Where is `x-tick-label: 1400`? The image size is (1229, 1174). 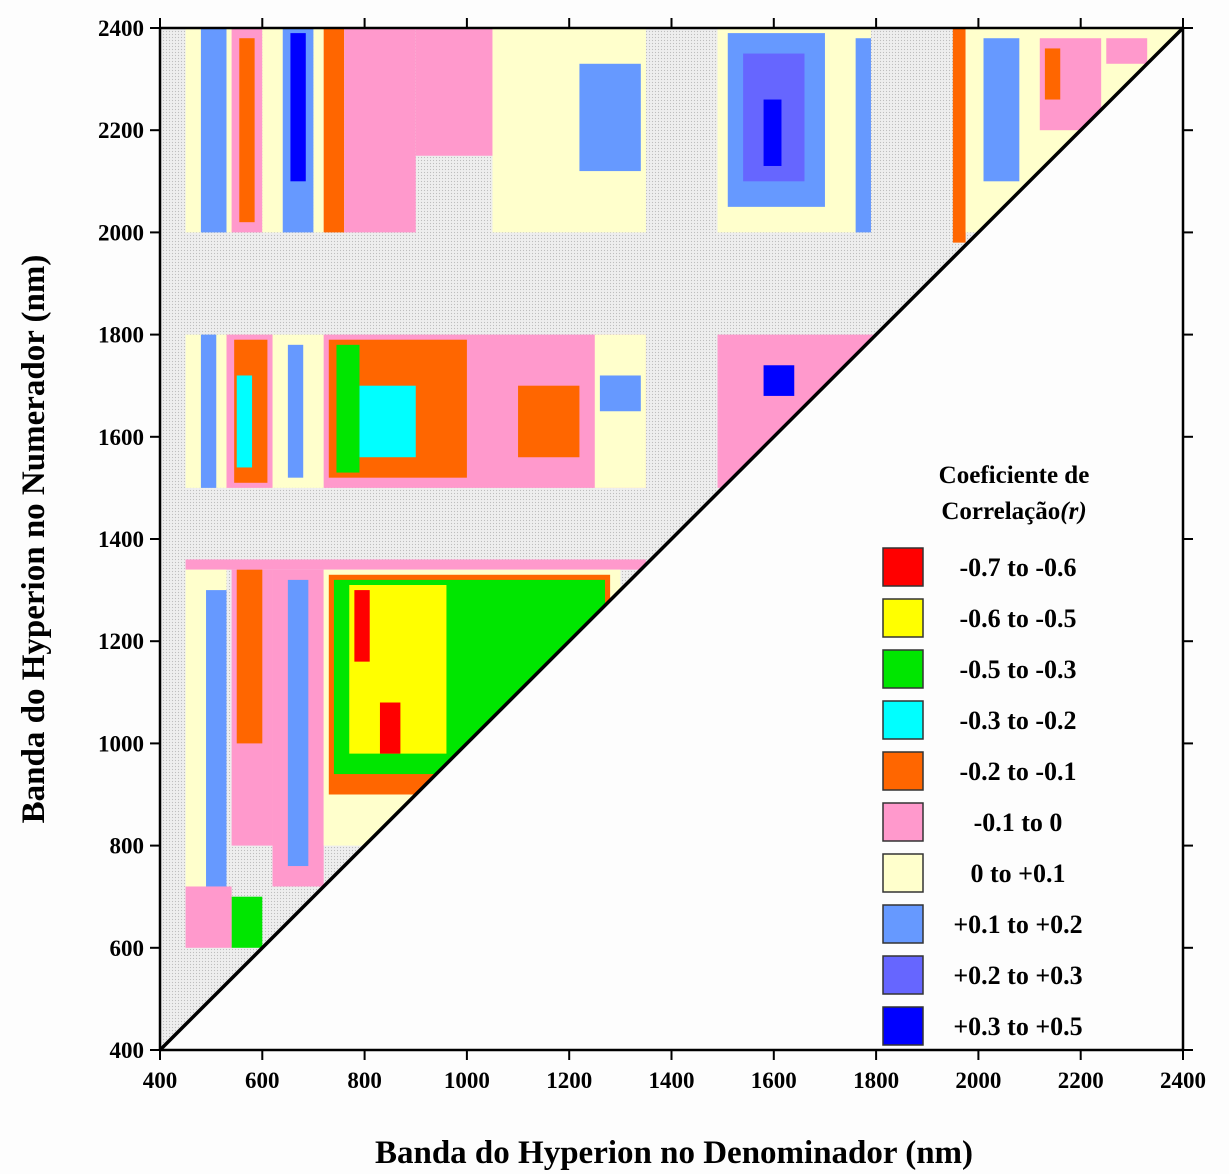 x-tick-label: 1400 is located at coordinates (672, 1080).